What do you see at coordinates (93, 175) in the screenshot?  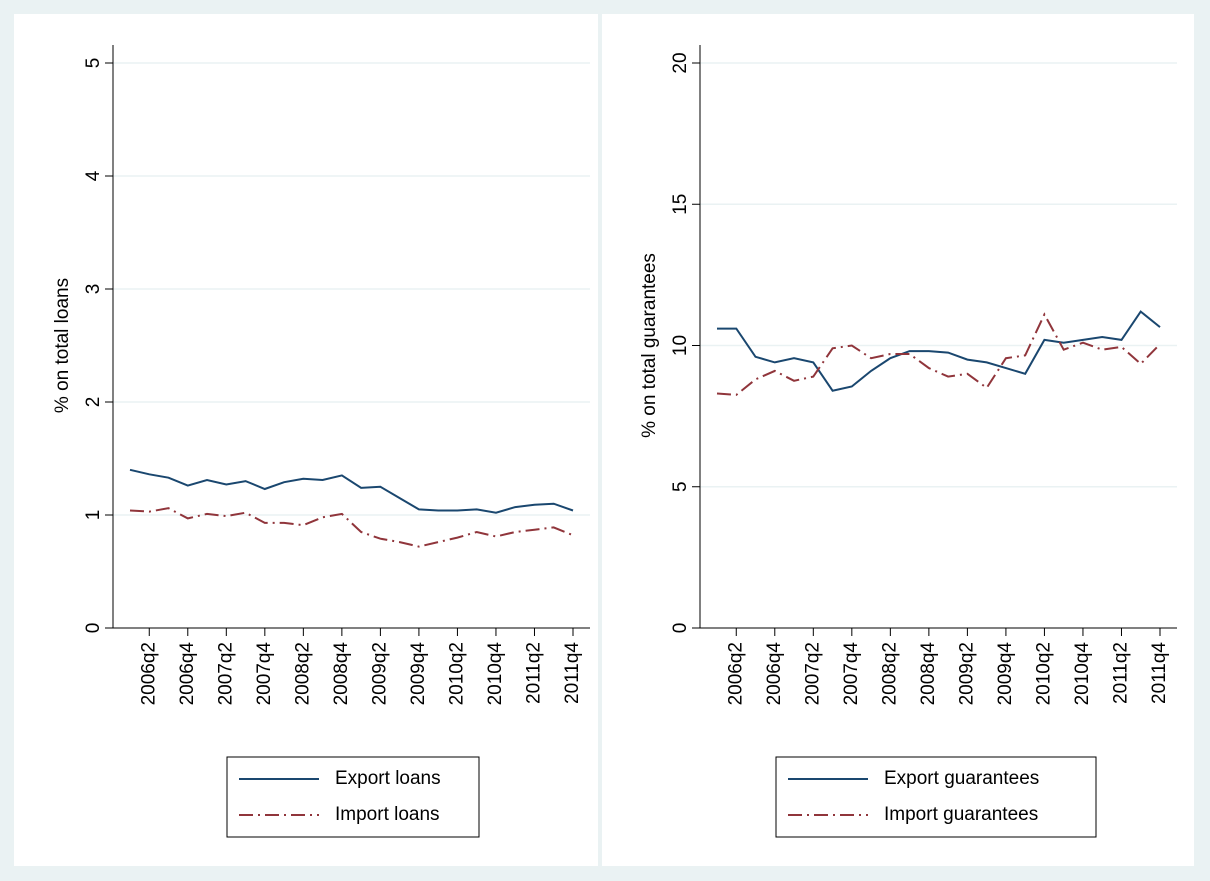 I see `y-tick-label: 4` at bounding box center [93, 175].